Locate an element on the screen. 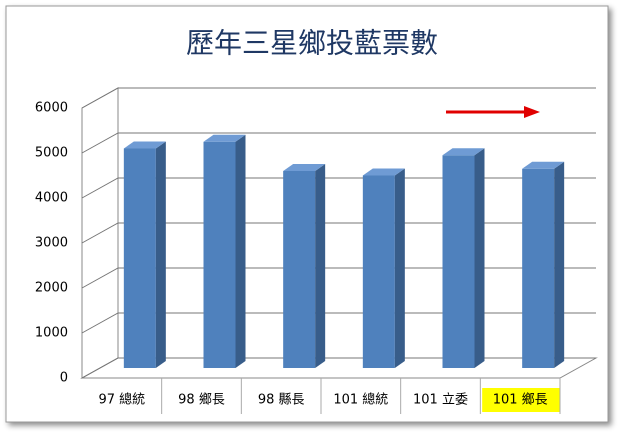 This screenshot has height=435, width=623. y-tick-label: 0 is located at coordinates (64, 378).